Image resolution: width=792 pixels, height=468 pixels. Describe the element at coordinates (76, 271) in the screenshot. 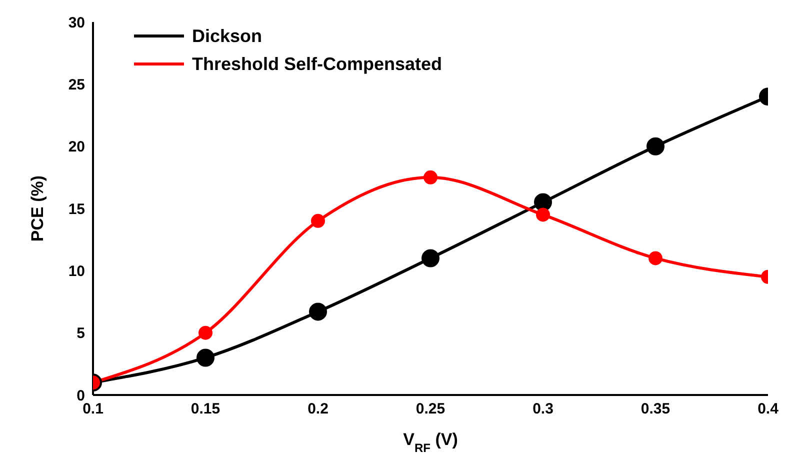

I see `y-tick-label: 10` at that location.